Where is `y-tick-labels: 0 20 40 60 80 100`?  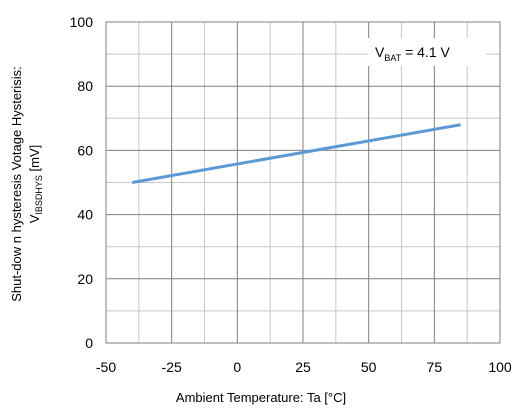
y-tick-labels: 0 20 40 60 80 100 is located at coordinates (82, 182).